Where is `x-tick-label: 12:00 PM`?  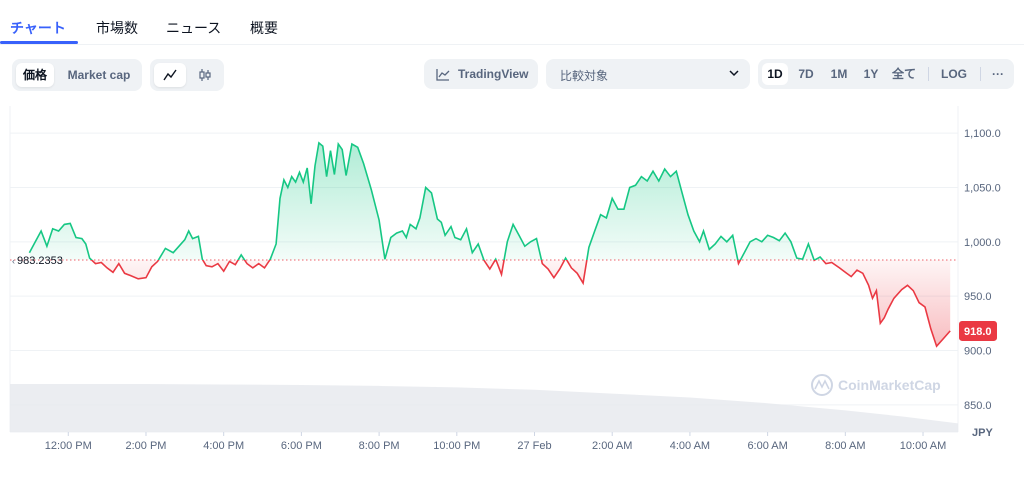
x-tick-label: 12:00 PM is located at coordinates (68, 446).